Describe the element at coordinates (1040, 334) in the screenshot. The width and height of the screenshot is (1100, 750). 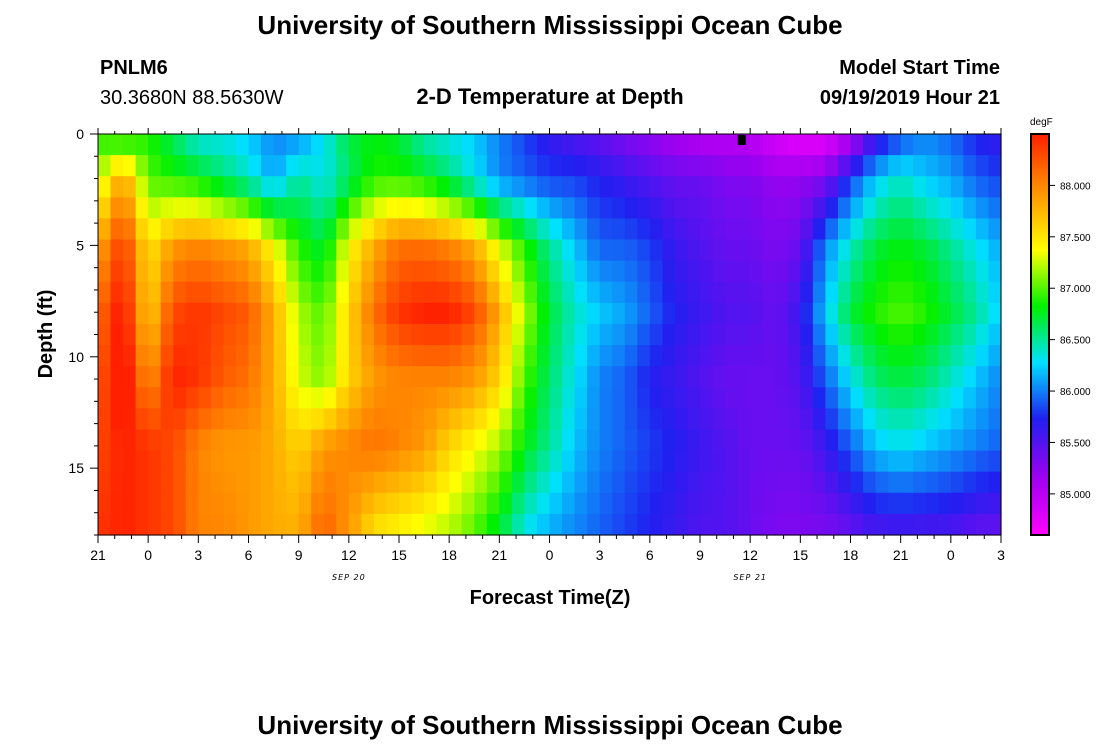
I see `colorbar` at that location.